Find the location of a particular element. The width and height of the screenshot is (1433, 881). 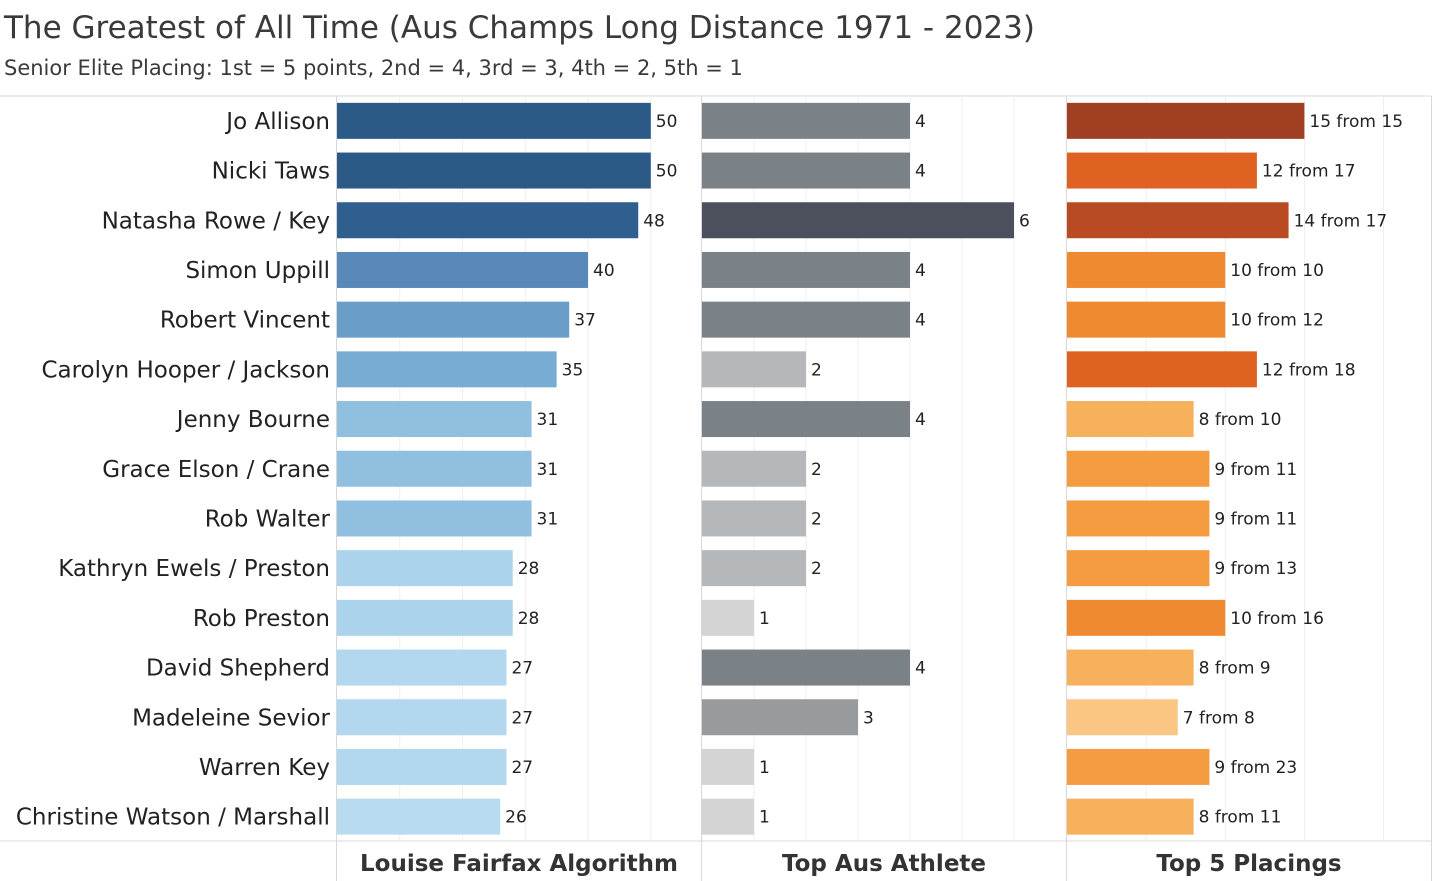

athlete-label-11: Rob Preston is located at coordinates (261, 619).